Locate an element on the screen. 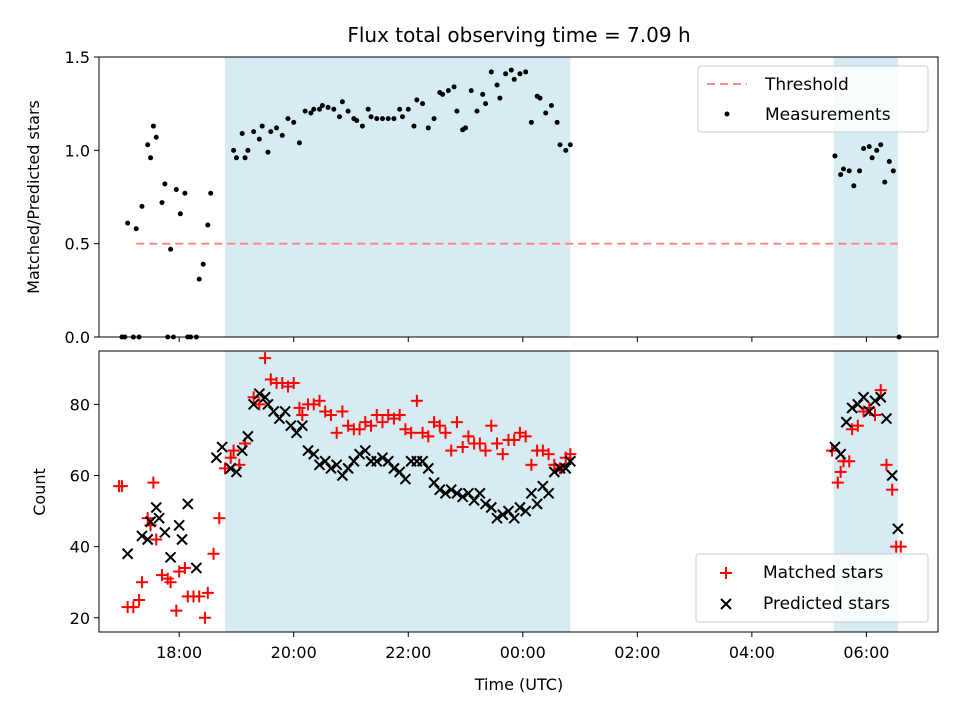 The image size is (960, 720). y-tick-label: 20 is located at coordinates (80, 618).